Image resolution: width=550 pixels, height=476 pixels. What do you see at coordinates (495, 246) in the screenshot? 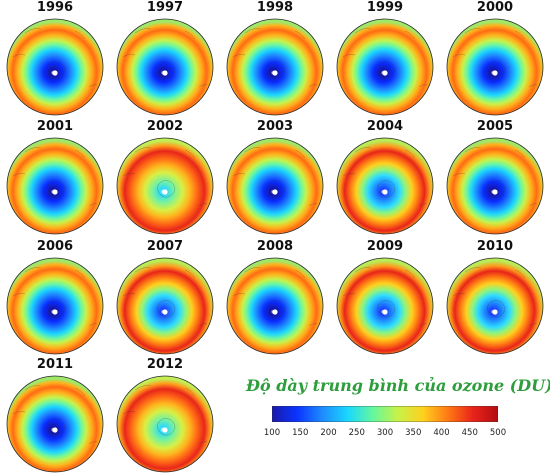
I see `panel-year-label: 2010` at bounding box center [495, 246].